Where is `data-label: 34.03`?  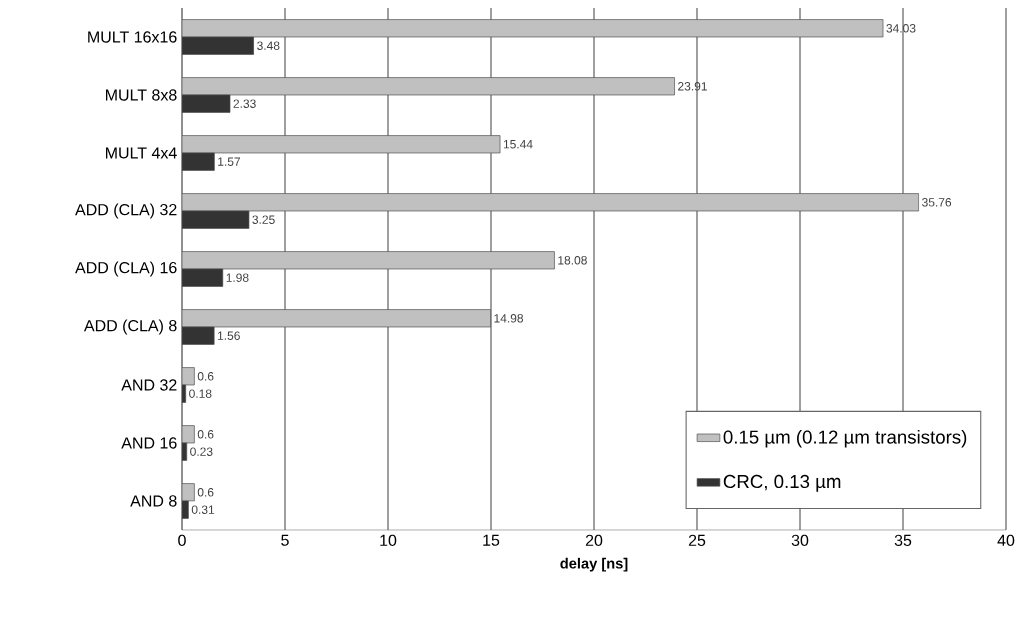
data-label: 34.03 is located at coordinates (901, 28).